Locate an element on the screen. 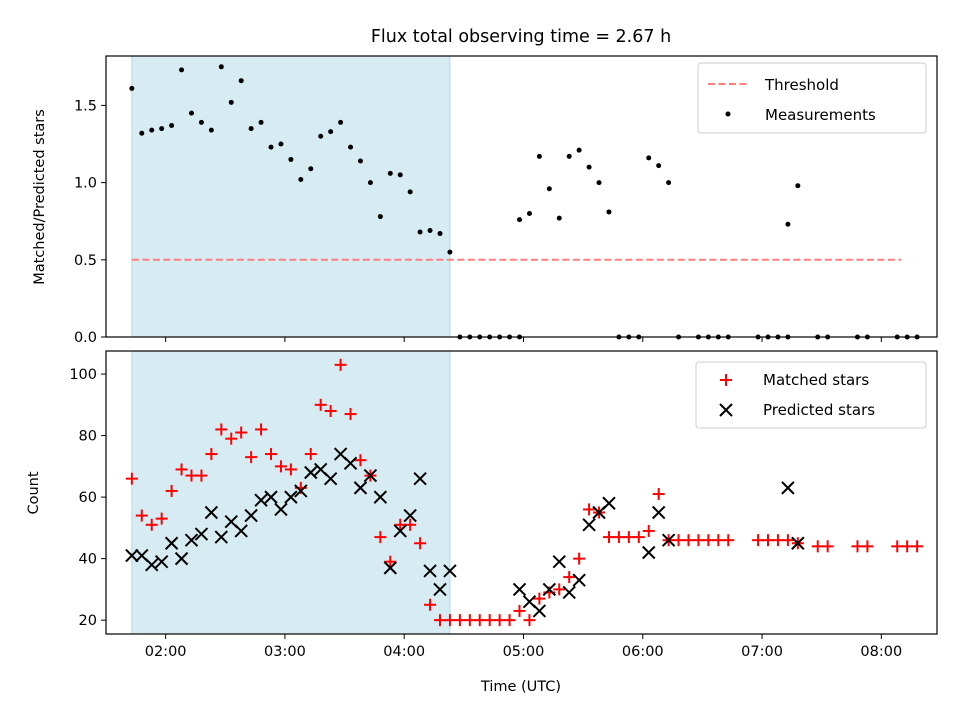 Image resolution: width=960 pixels, height=720 pixels. chart-title: Flux total observing time = 2.67 h is located at coordinates (521, 37).